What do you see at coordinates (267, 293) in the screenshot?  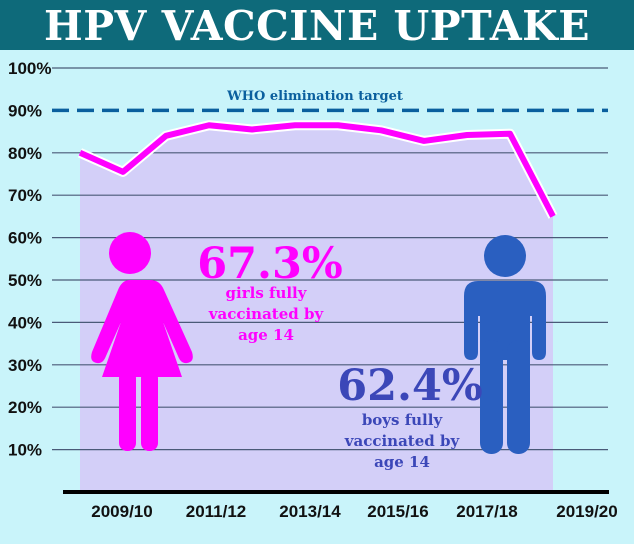 I see `girls-caption-line-1: girls fully` at bounding box center [267, 293].